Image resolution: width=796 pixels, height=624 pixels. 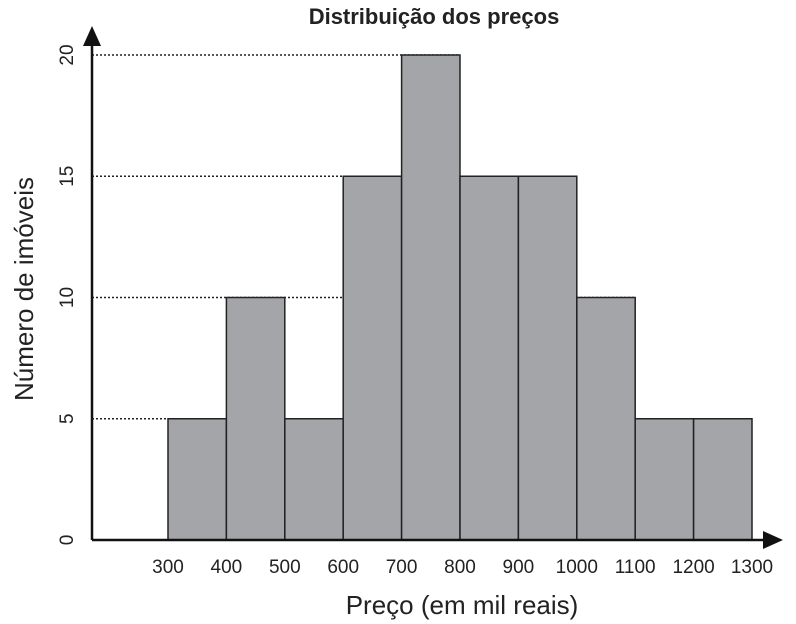 What do you see at coordinates (67, 540) in the screenshot?
I see `y-tick-label-0: 0` at bounding box center [67, 540].